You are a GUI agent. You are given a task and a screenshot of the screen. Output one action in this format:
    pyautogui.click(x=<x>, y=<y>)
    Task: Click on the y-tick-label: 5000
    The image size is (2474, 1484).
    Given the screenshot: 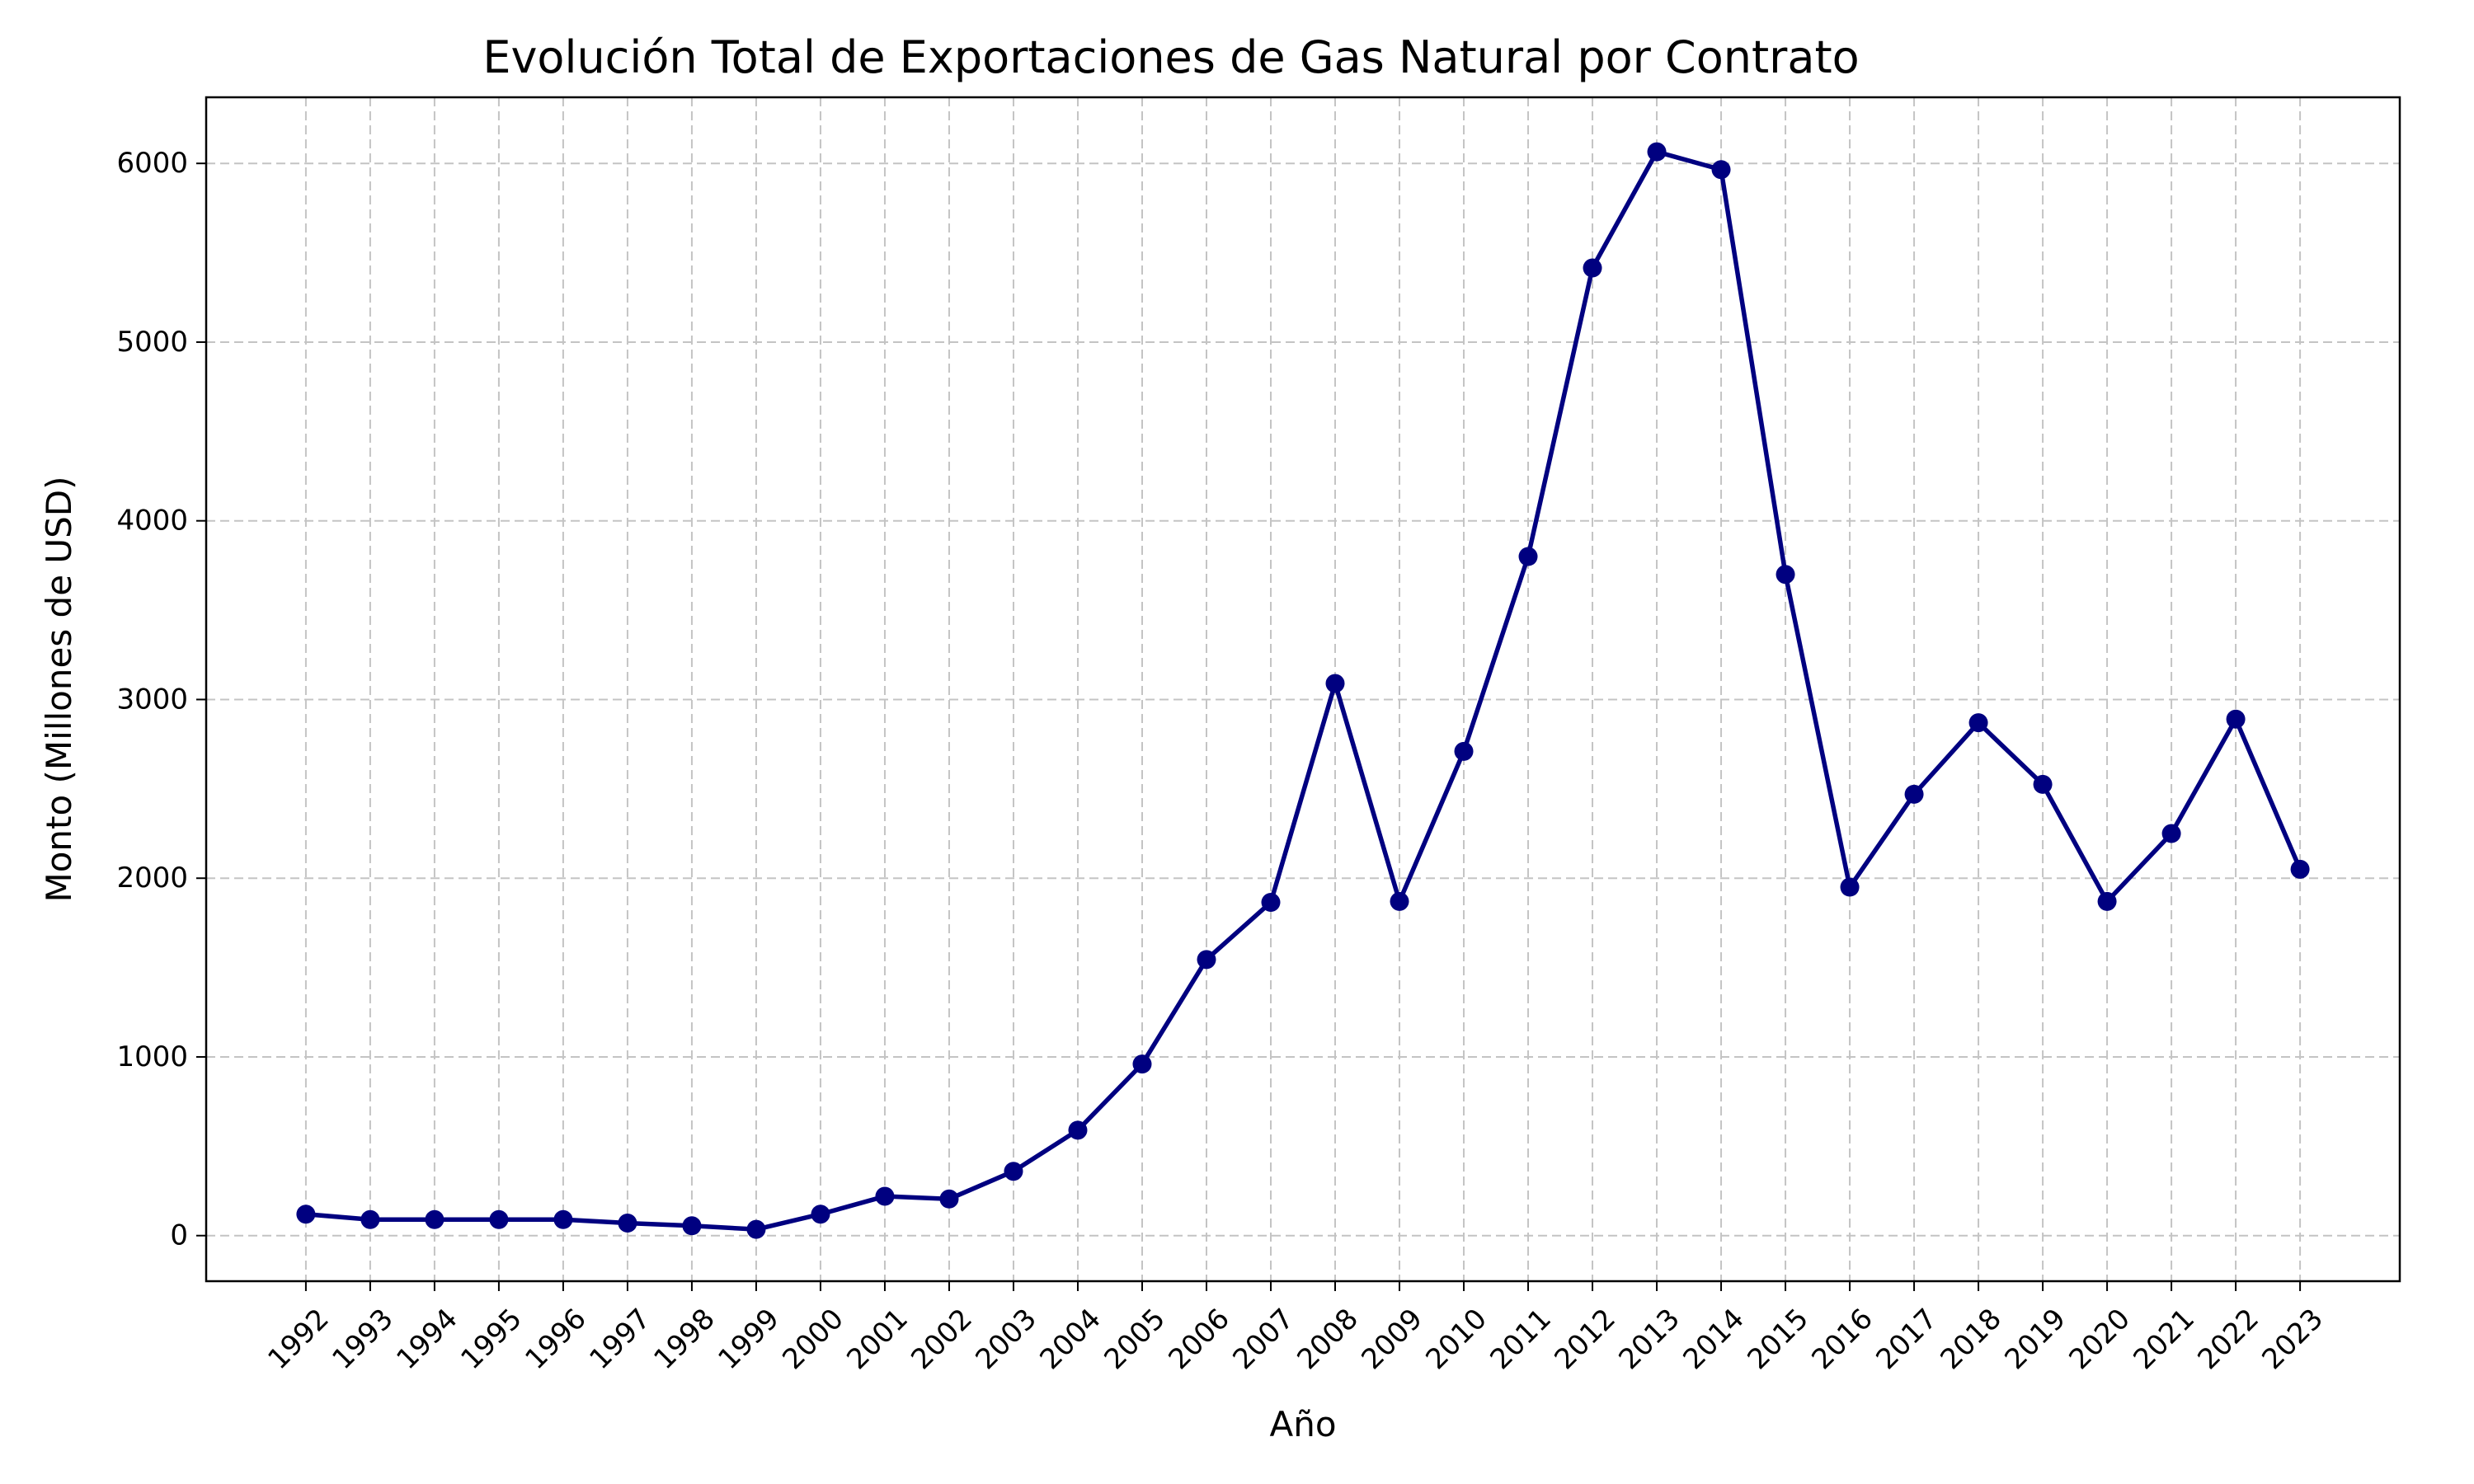 What is the action you would take?
    pyautogui.click(x=152, y=342)
    